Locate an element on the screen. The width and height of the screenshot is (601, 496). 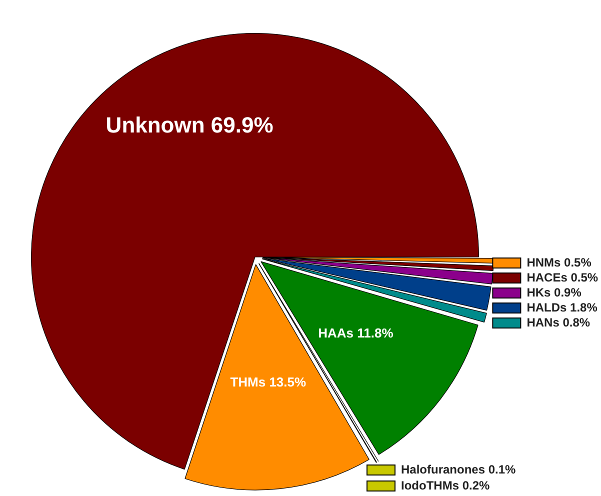
slice-label: Unknown 69.9% is located at coordinates (190, 125).